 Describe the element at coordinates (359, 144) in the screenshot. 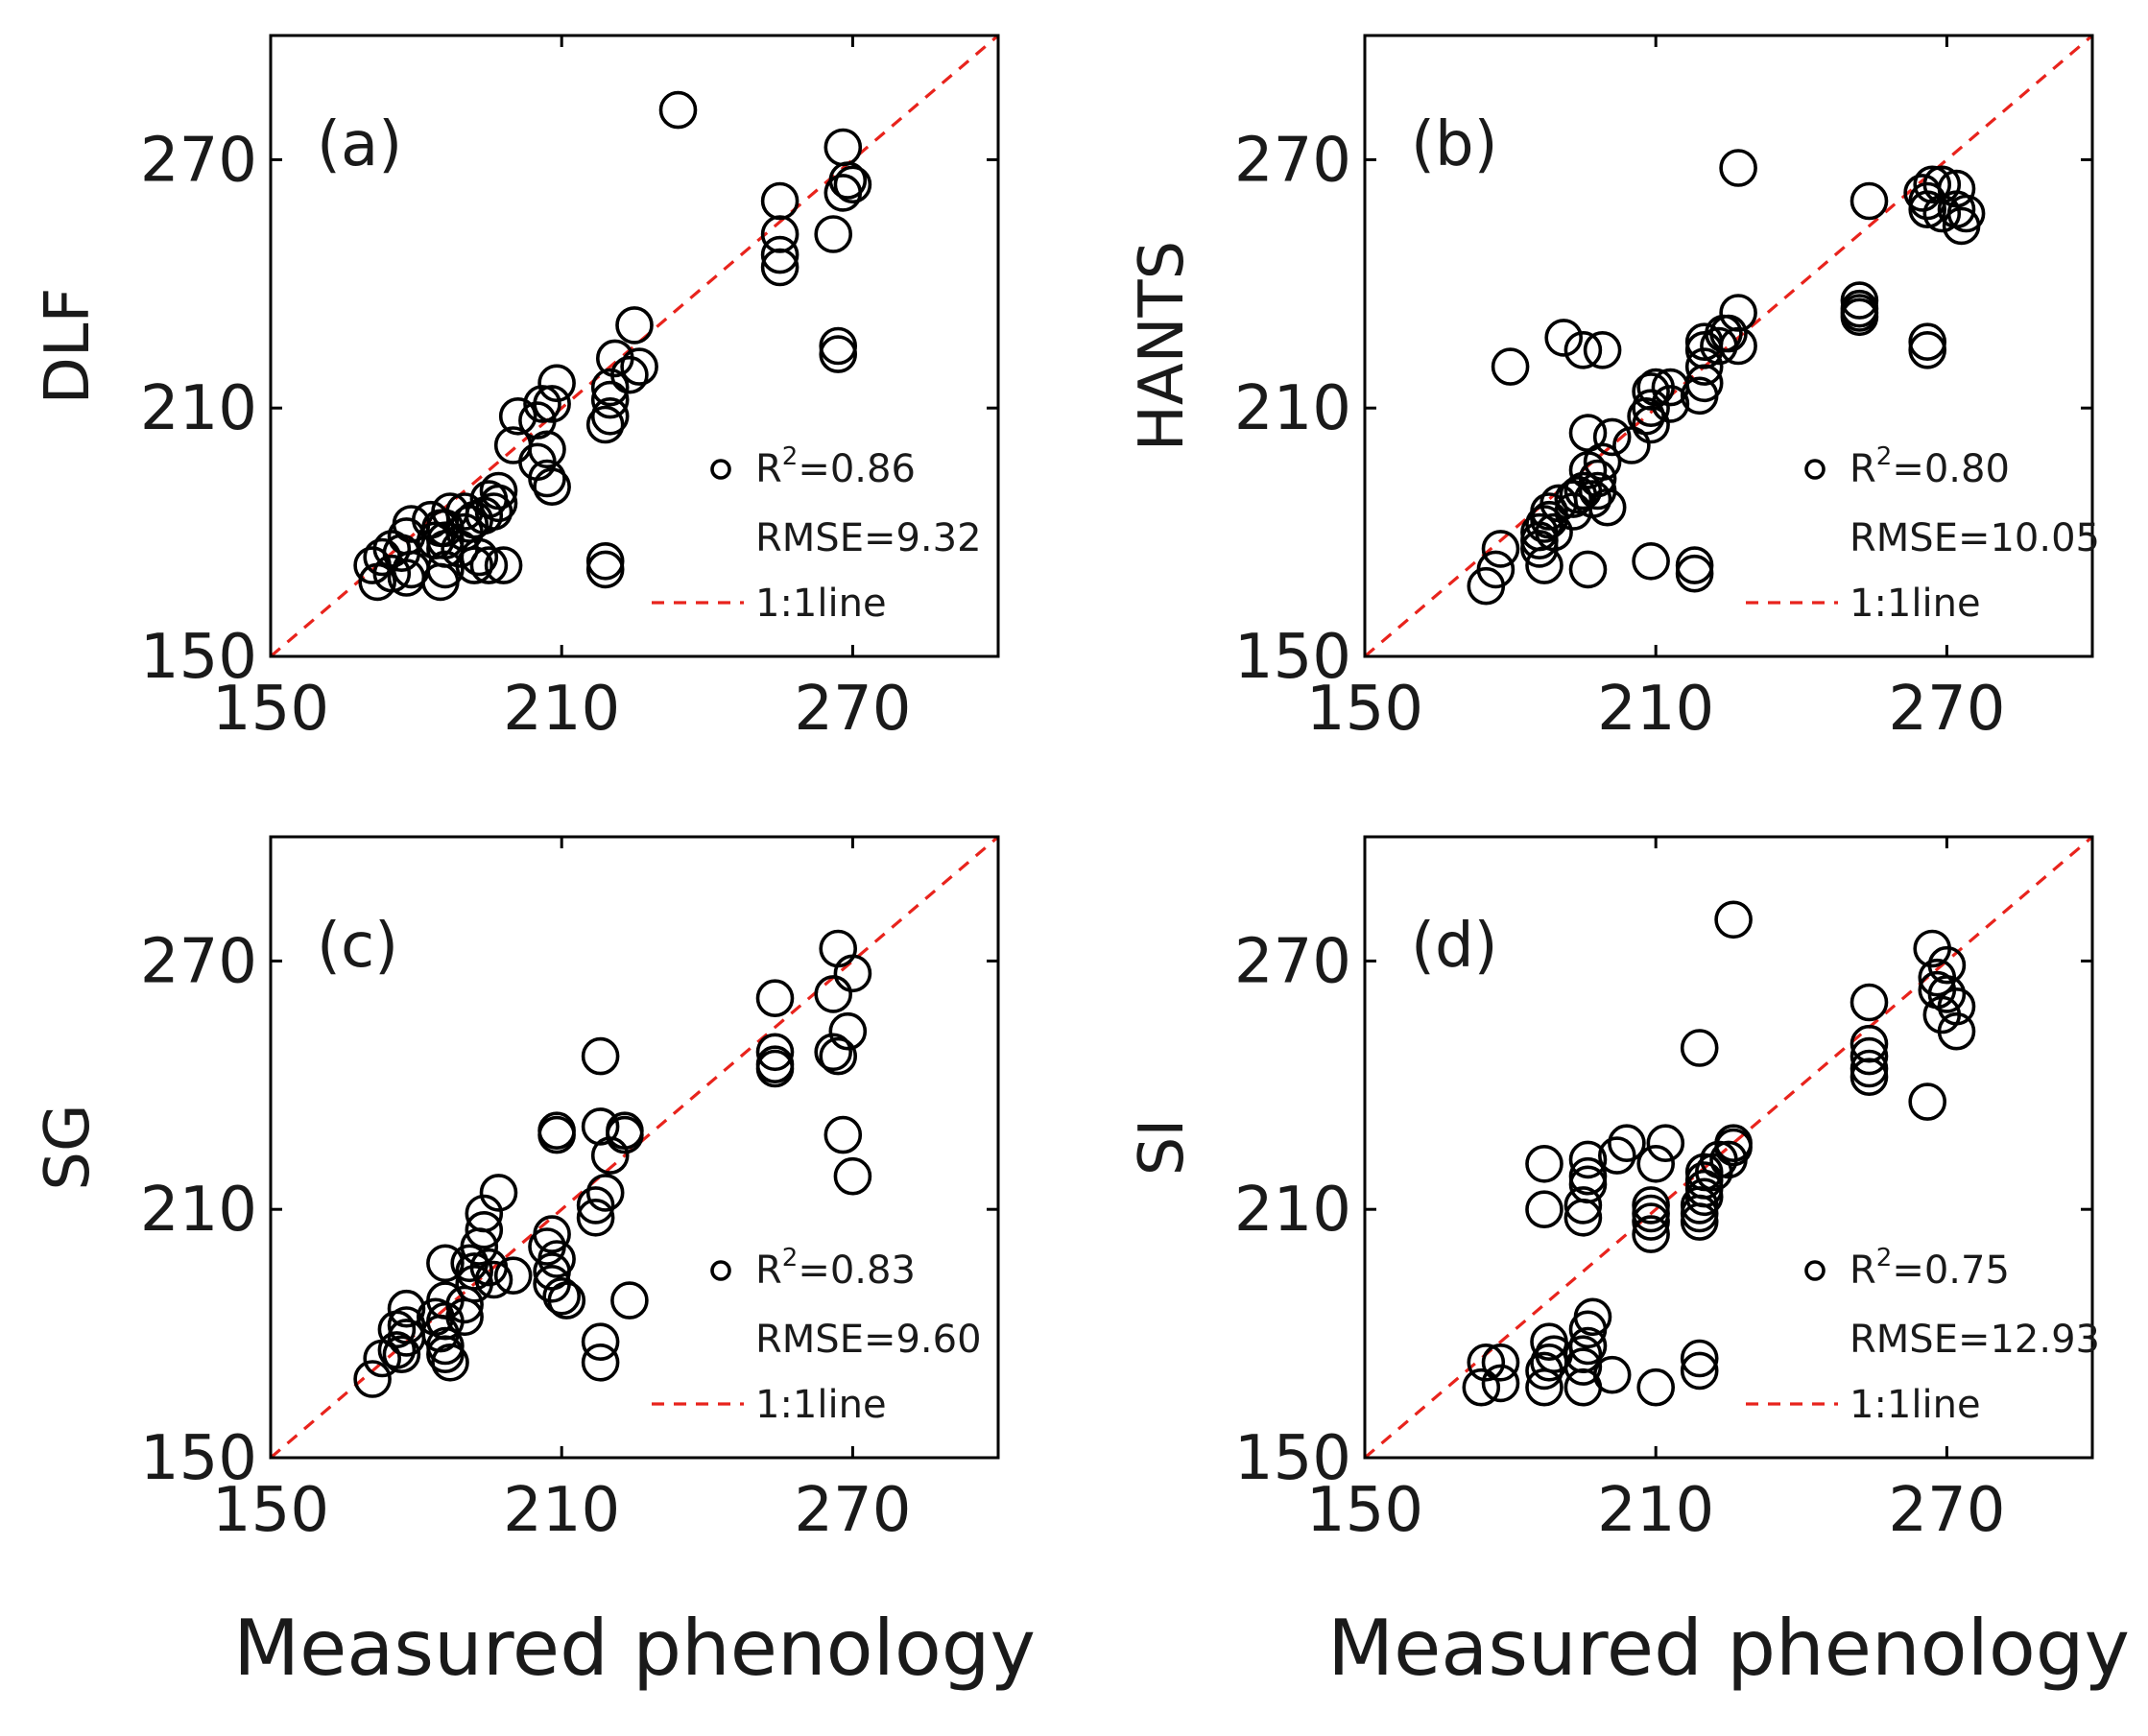

I see `panel-tag: (a)` at that location.